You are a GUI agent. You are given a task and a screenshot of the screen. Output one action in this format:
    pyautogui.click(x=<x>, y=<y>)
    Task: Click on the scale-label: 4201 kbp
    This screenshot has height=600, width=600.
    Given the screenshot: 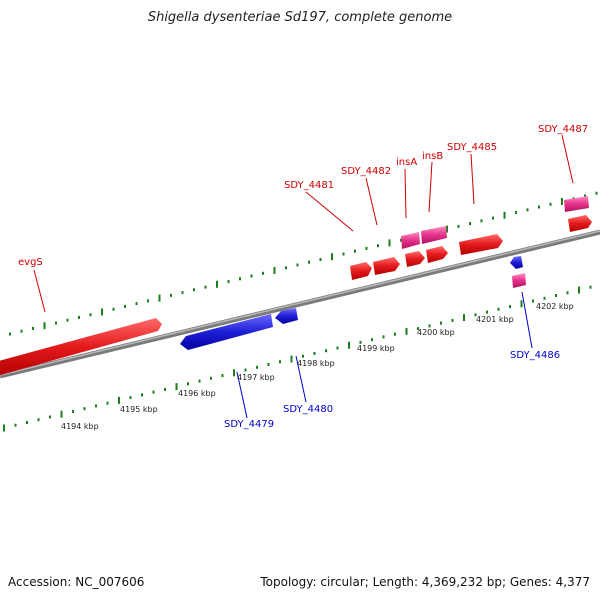 What is the action you would take?
    pyautogui.click(x=495, y=319)
    